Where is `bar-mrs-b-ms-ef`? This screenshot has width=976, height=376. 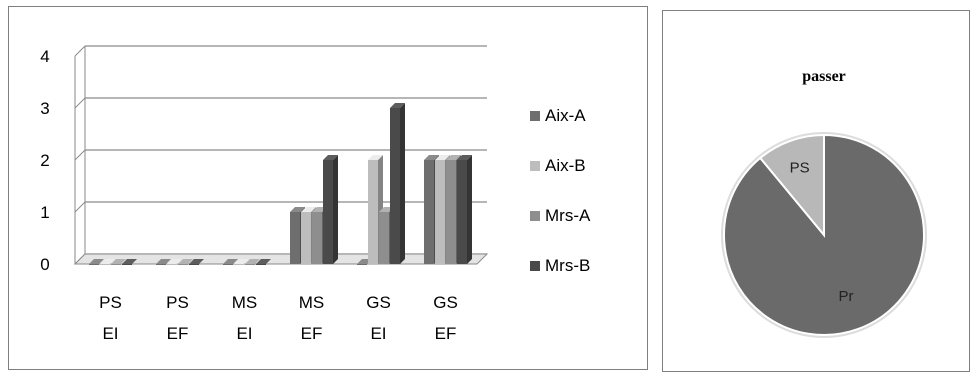 bar-mrs-b-ms-ef is located at coordinates (330, 209).